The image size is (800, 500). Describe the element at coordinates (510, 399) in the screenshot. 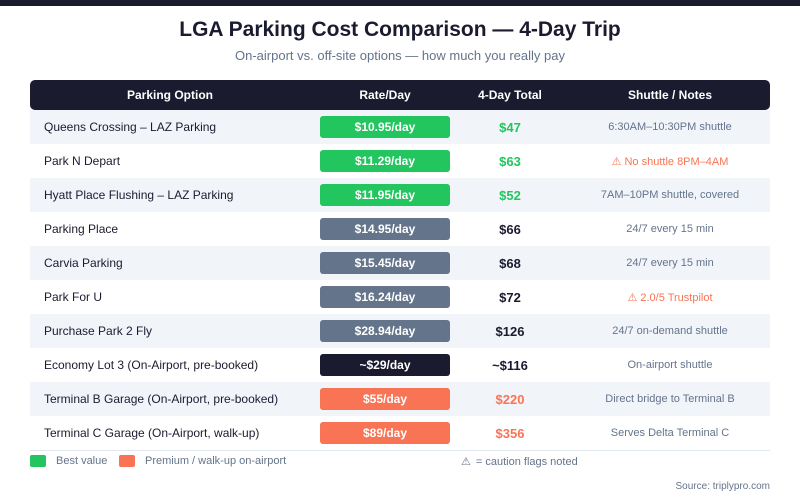

I see `total-cost: $220` at that location.